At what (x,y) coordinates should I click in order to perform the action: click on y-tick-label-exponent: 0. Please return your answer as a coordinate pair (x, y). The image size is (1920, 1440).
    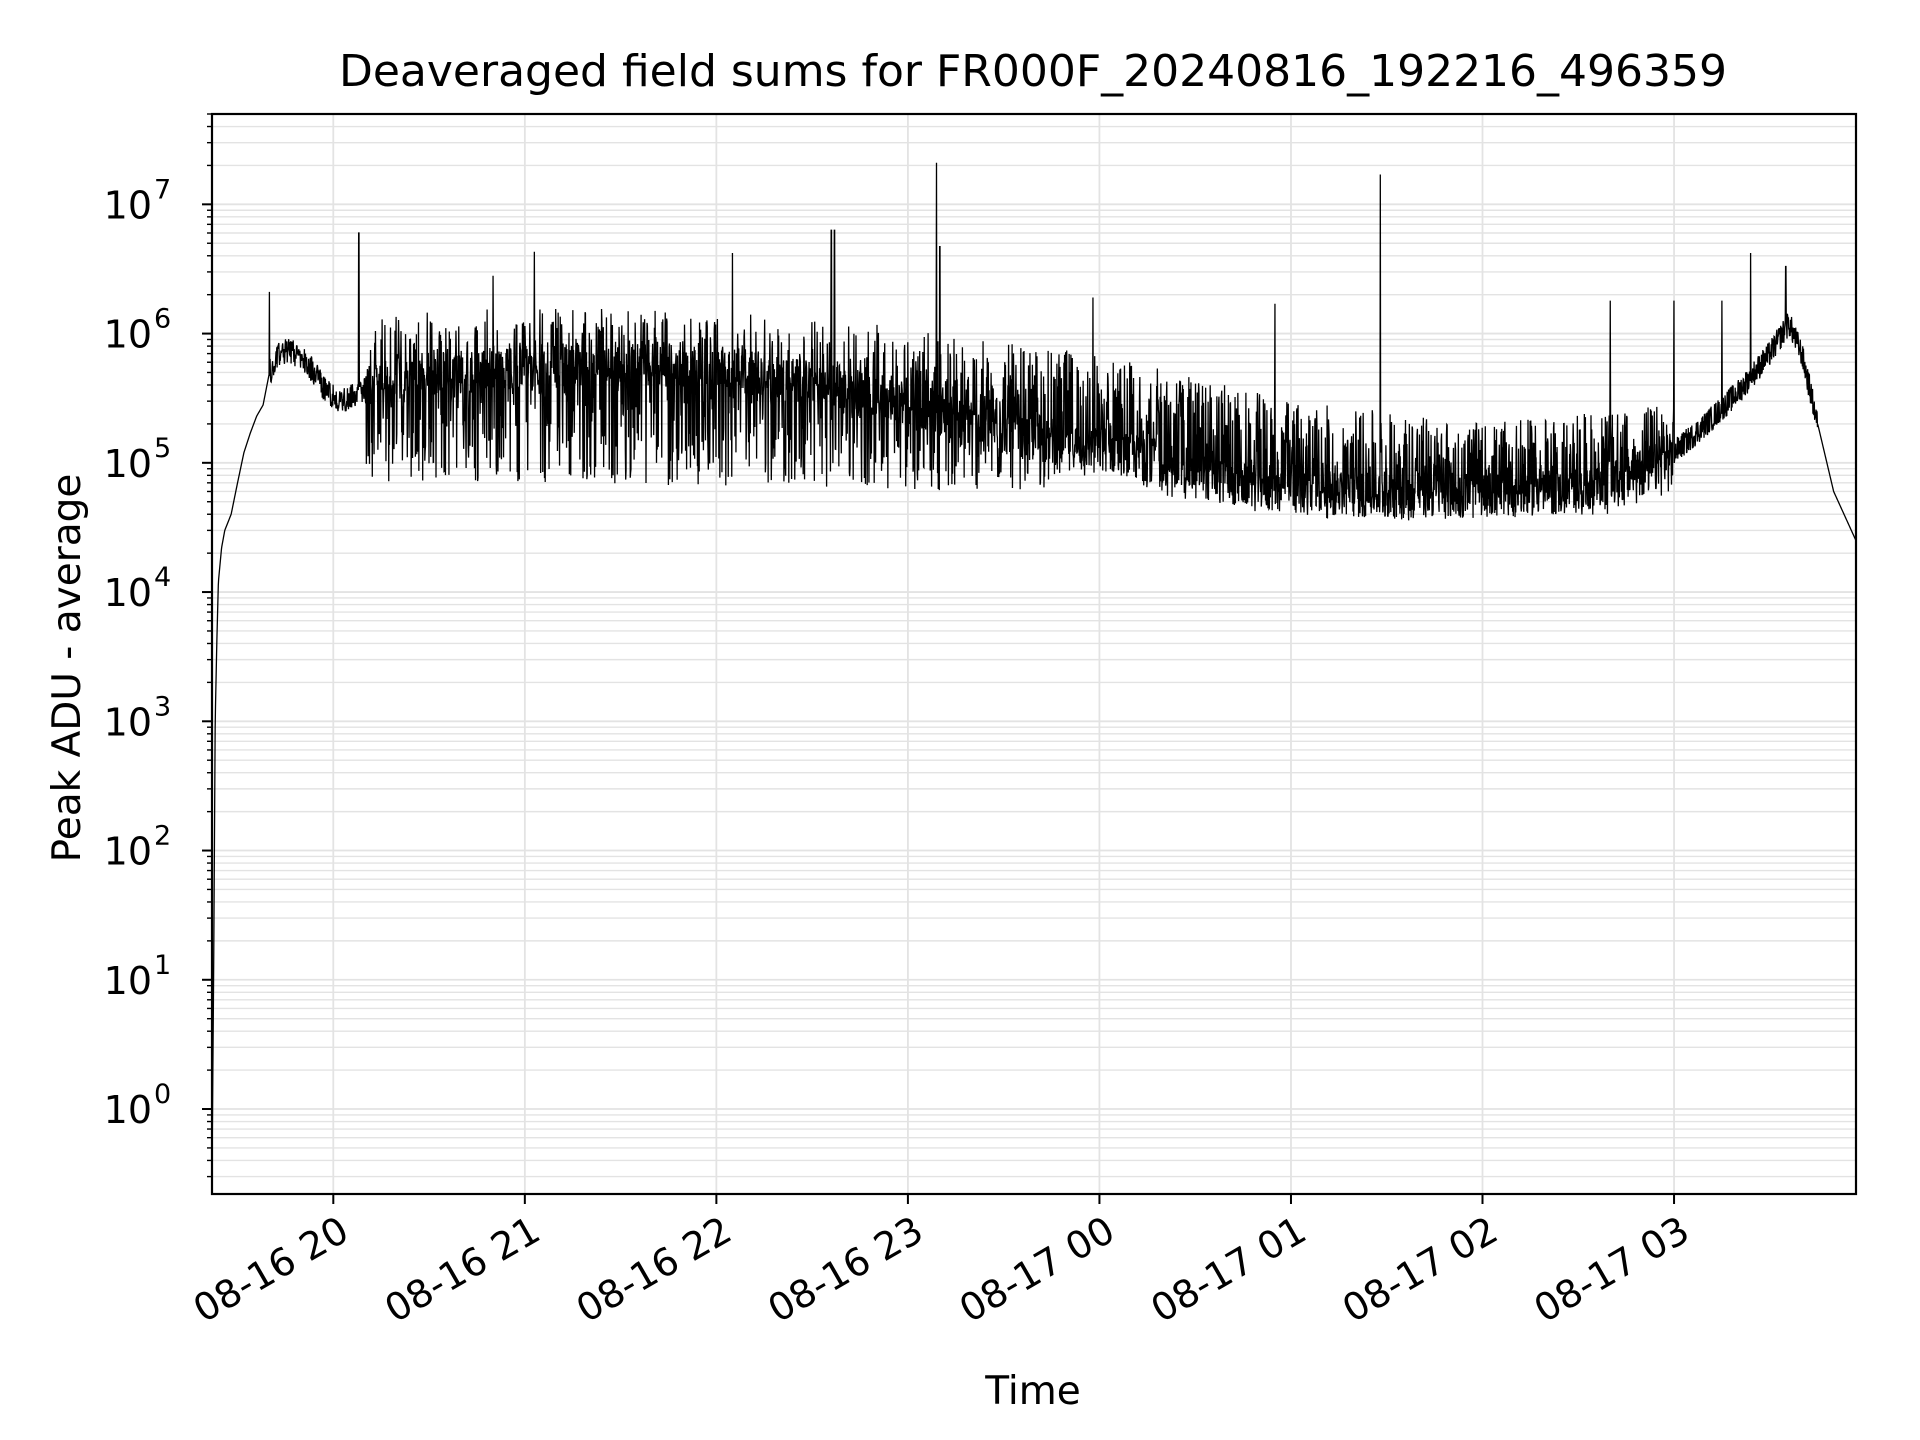
    Looking at the image, I should click on (162, 1094).